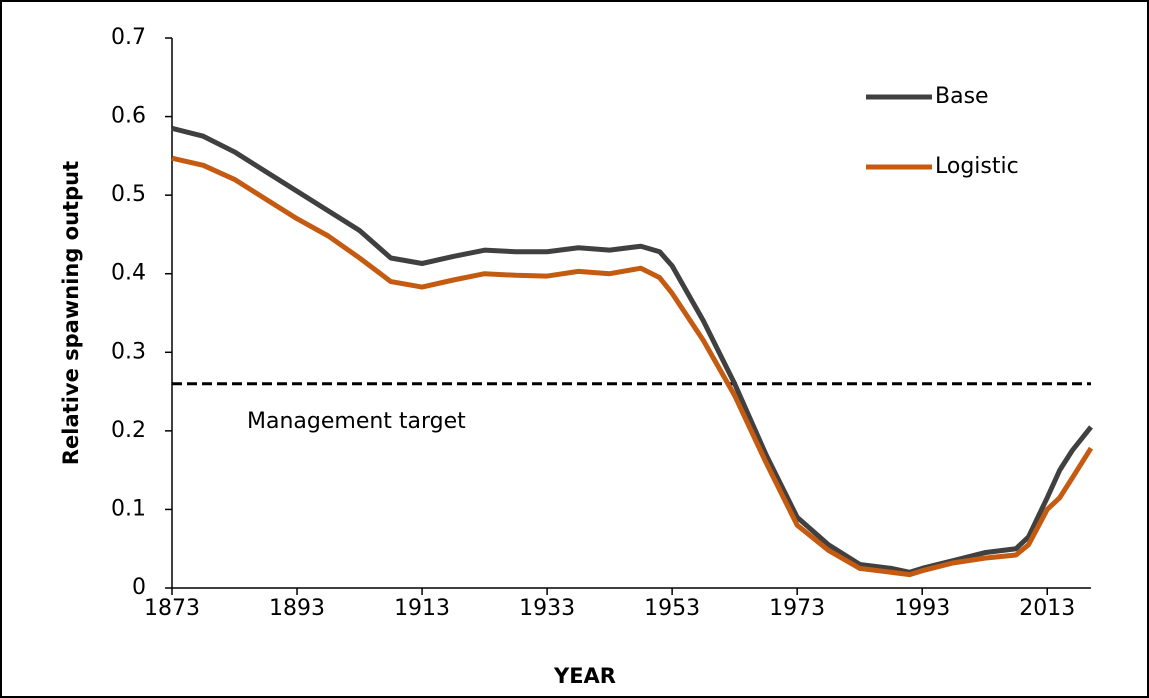  Describe the element at coordinates (962, 96) in the screenshot. I see `legend-label: Base` at that location.